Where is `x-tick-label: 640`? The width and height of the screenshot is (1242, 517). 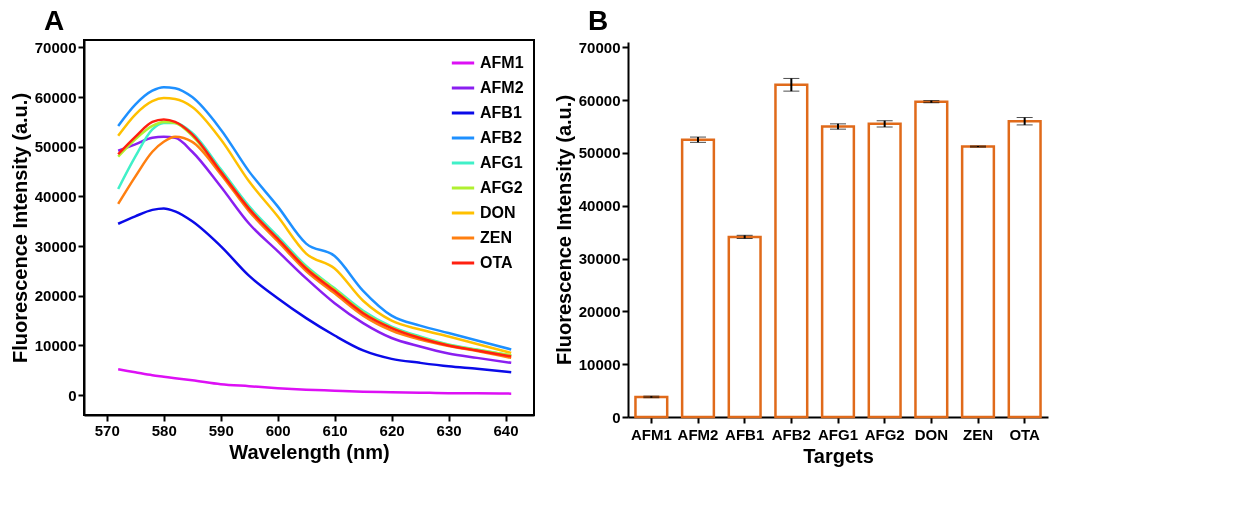 x-tick-label: 640 is located at coordinates (506, 430).